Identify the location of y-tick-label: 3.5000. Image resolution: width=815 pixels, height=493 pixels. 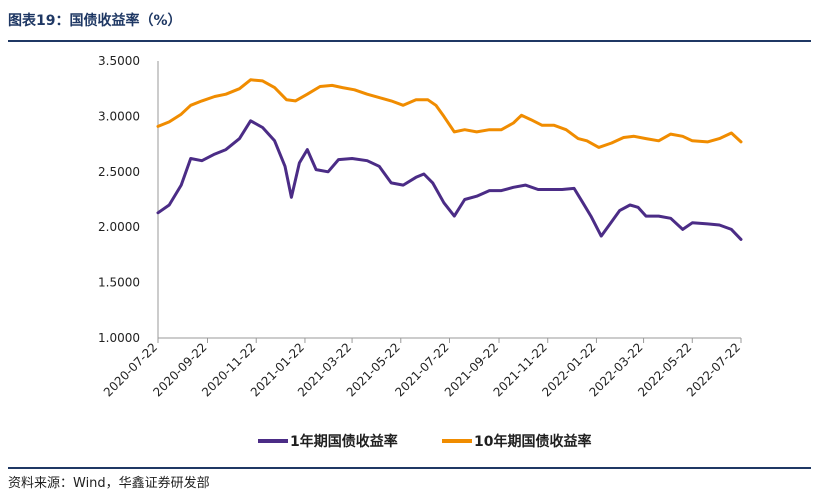
(119, 61).